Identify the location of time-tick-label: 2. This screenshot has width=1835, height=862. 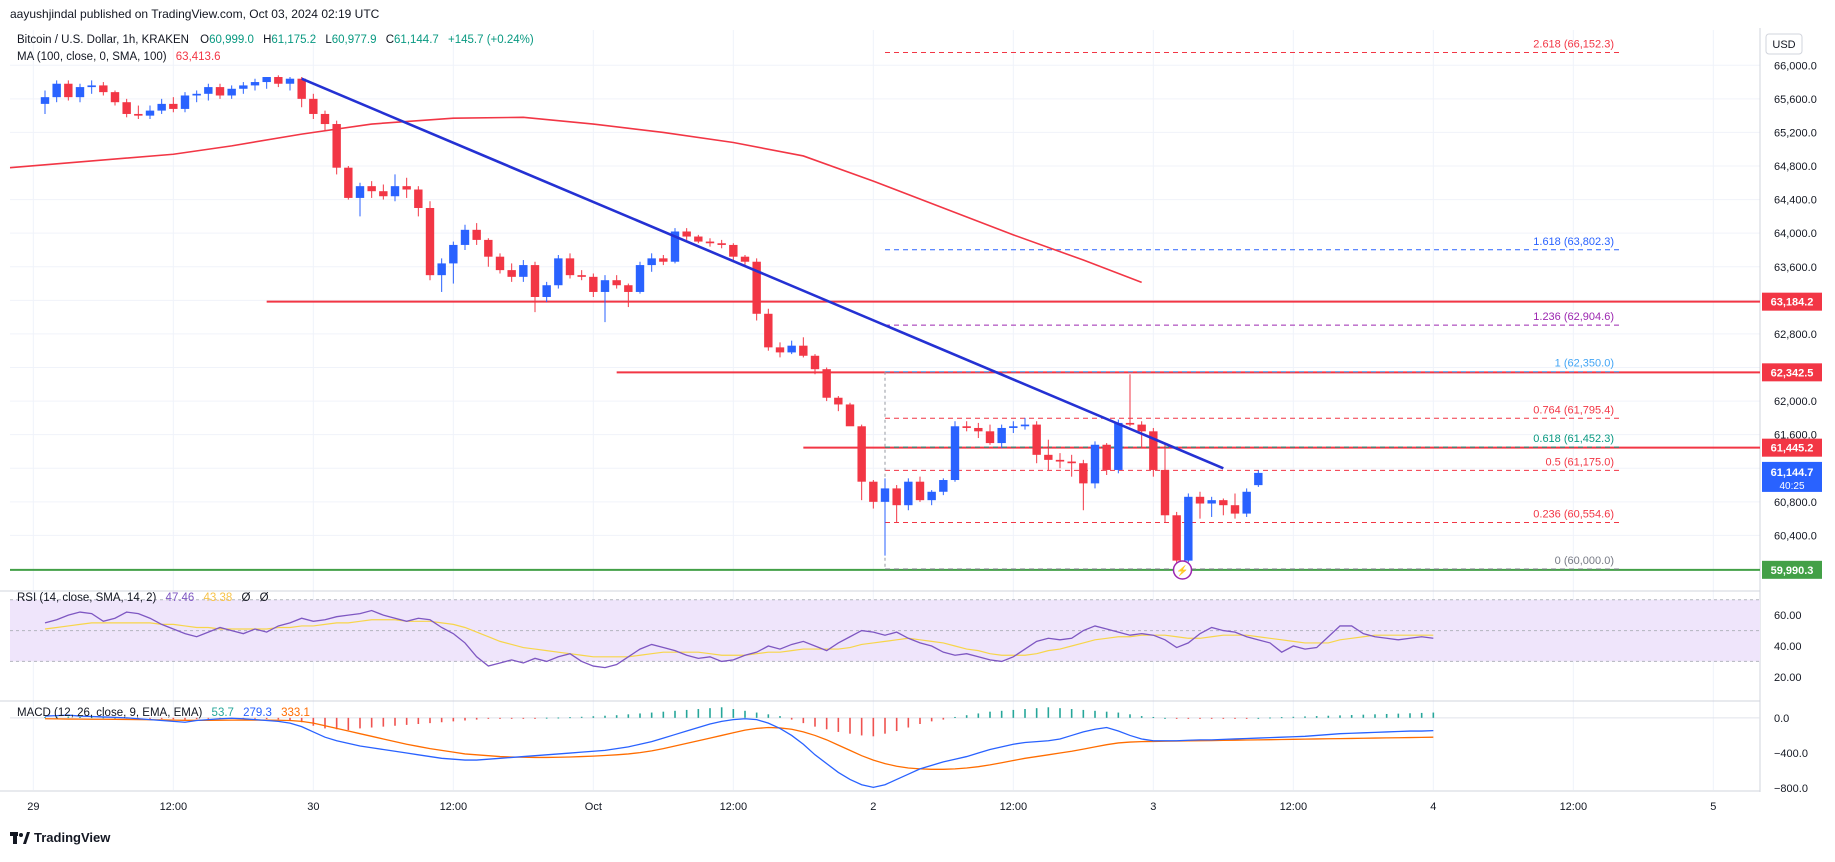
(873, 807).